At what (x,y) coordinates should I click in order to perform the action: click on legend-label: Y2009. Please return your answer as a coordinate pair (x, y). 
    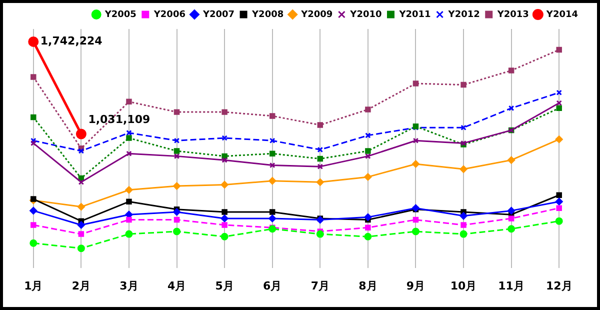
    Looking at the image, I should click on (316, 15).